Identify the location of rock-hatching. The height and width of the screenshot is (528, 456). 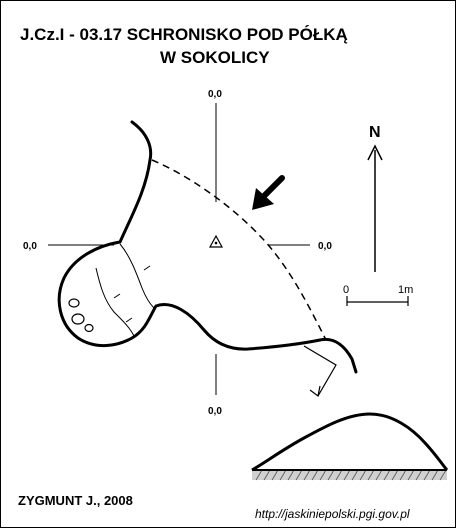
(351, 475).